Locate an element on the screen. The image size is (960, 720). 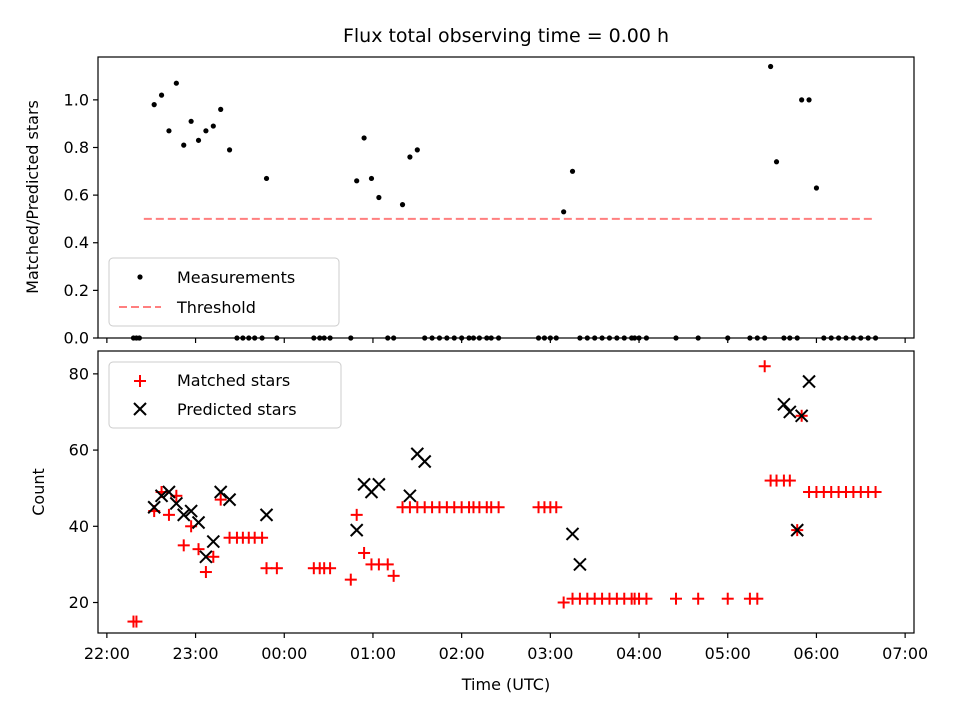
bottom-y-axis: 20 40 60 80 is located at coordinates (83, 488).